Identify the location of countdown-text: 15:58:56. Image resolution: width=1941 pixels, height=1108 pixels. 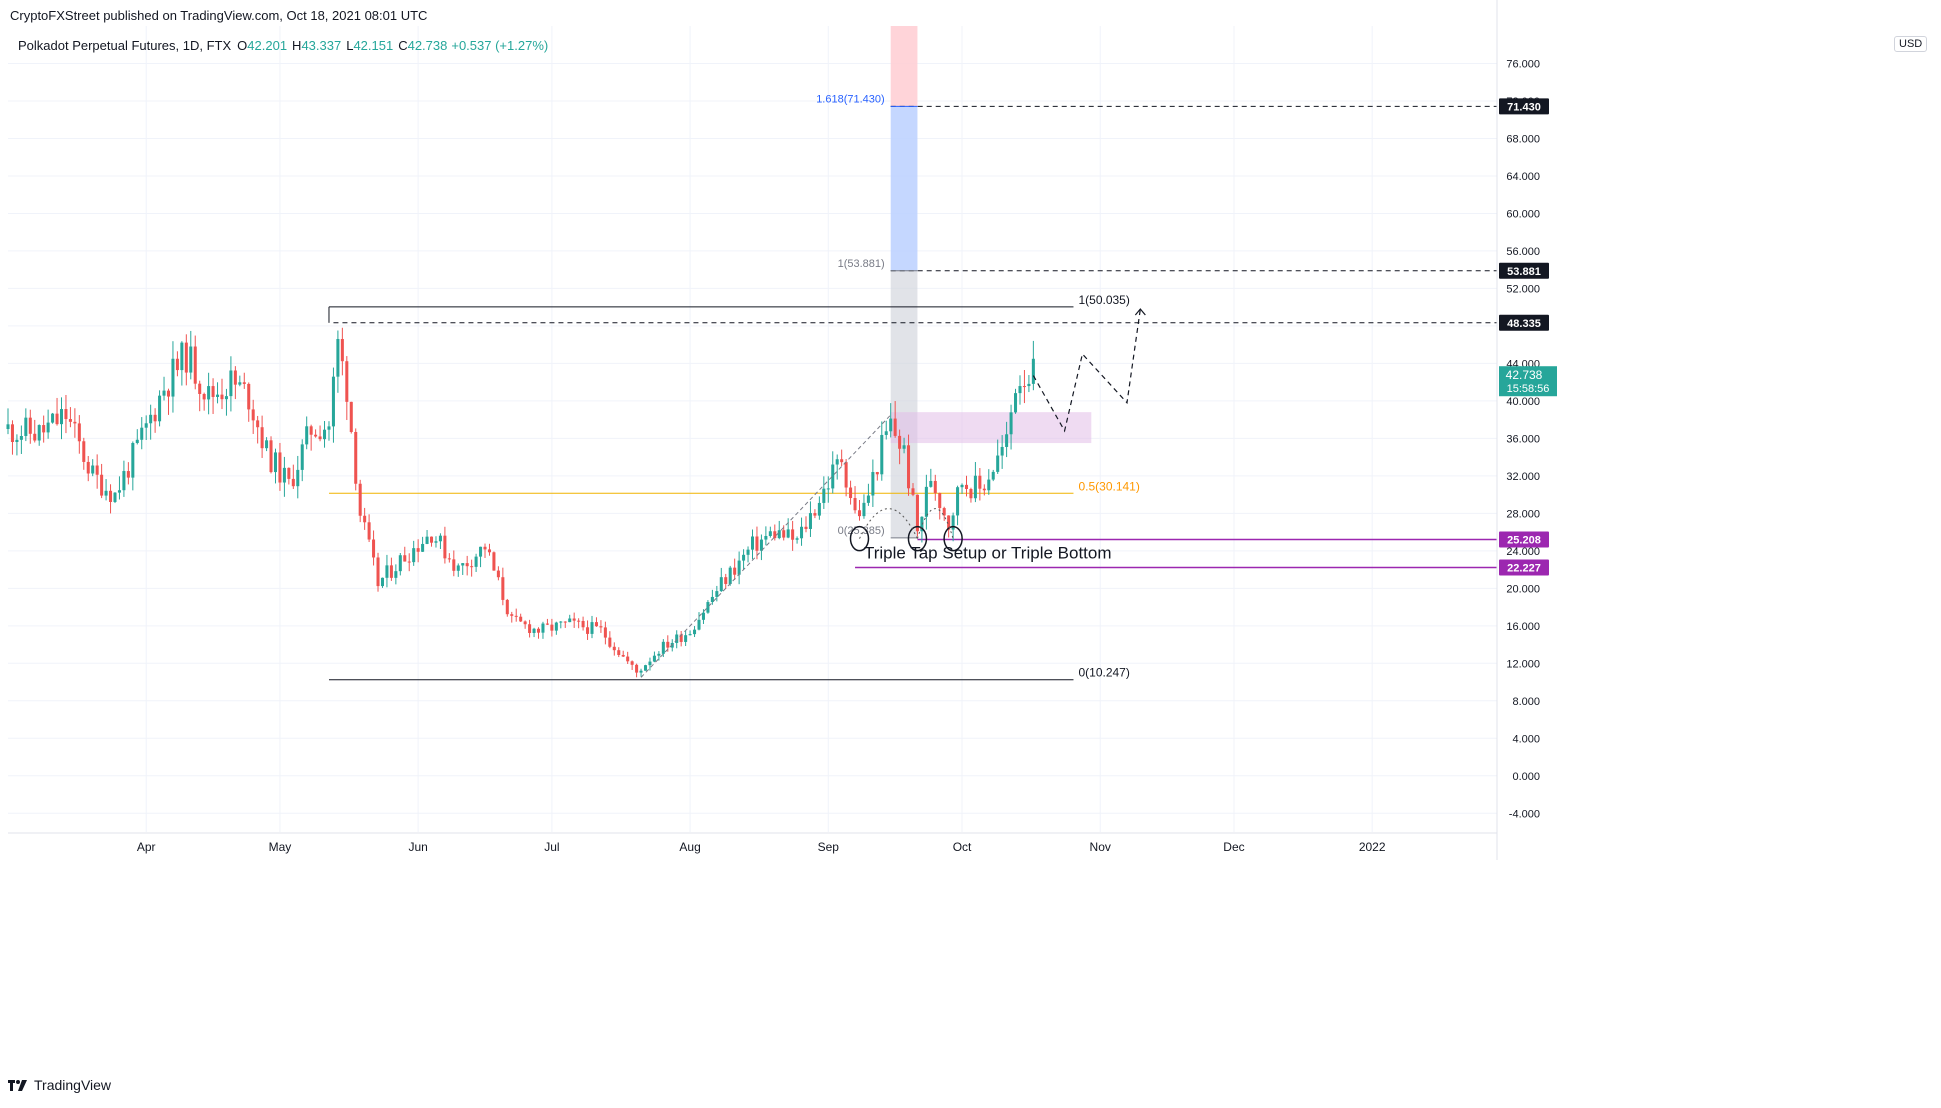
(1528, 389).